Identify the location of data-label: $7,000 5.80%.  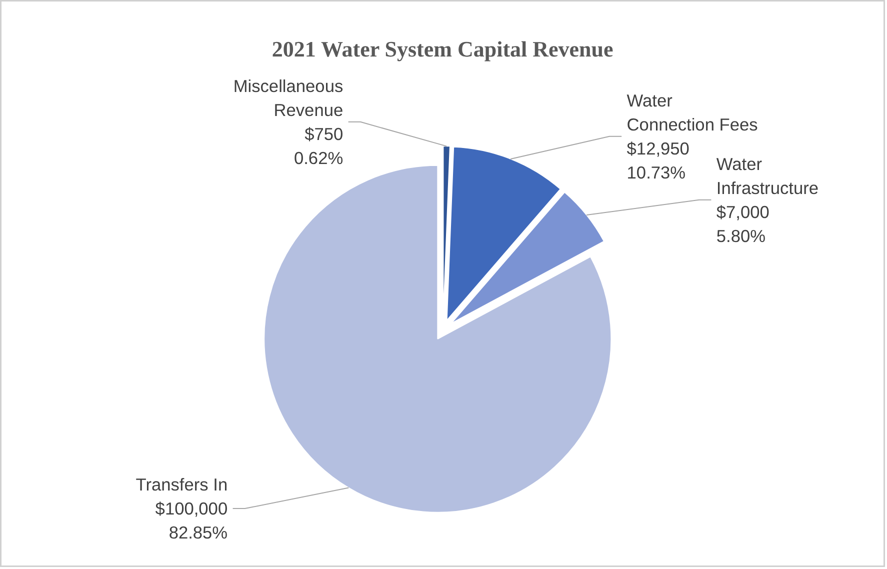
(743, 224).